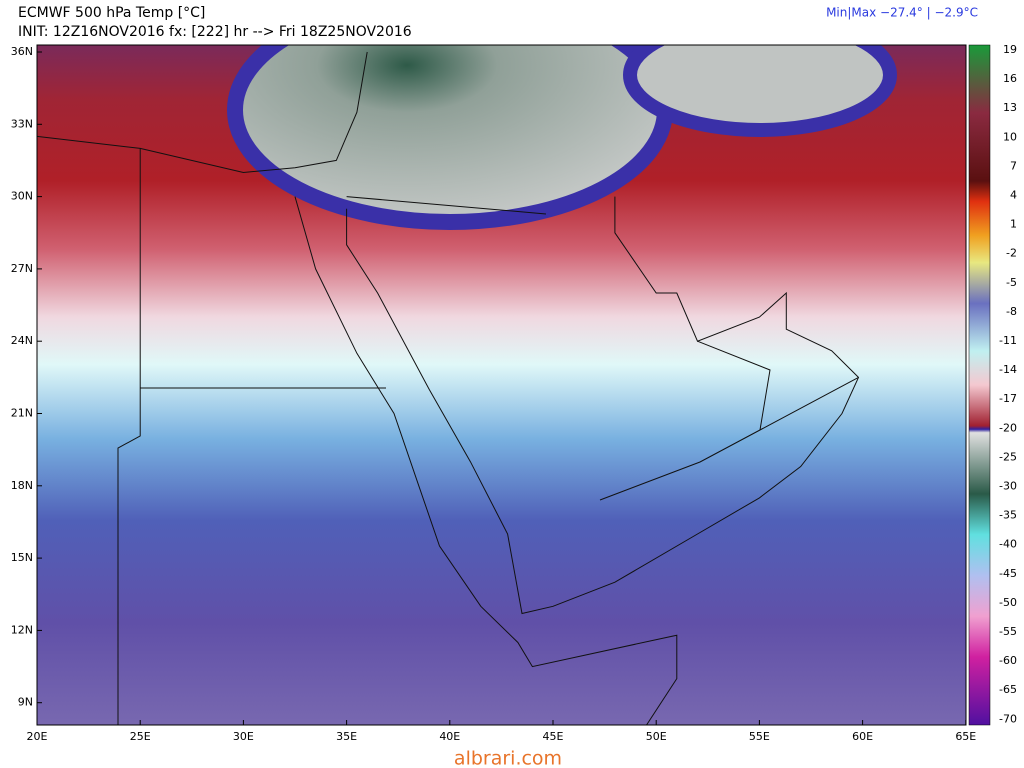  Describe the element at coordinates (22, 51) in the screenshot. I see `lat-label: 36N` at that location.